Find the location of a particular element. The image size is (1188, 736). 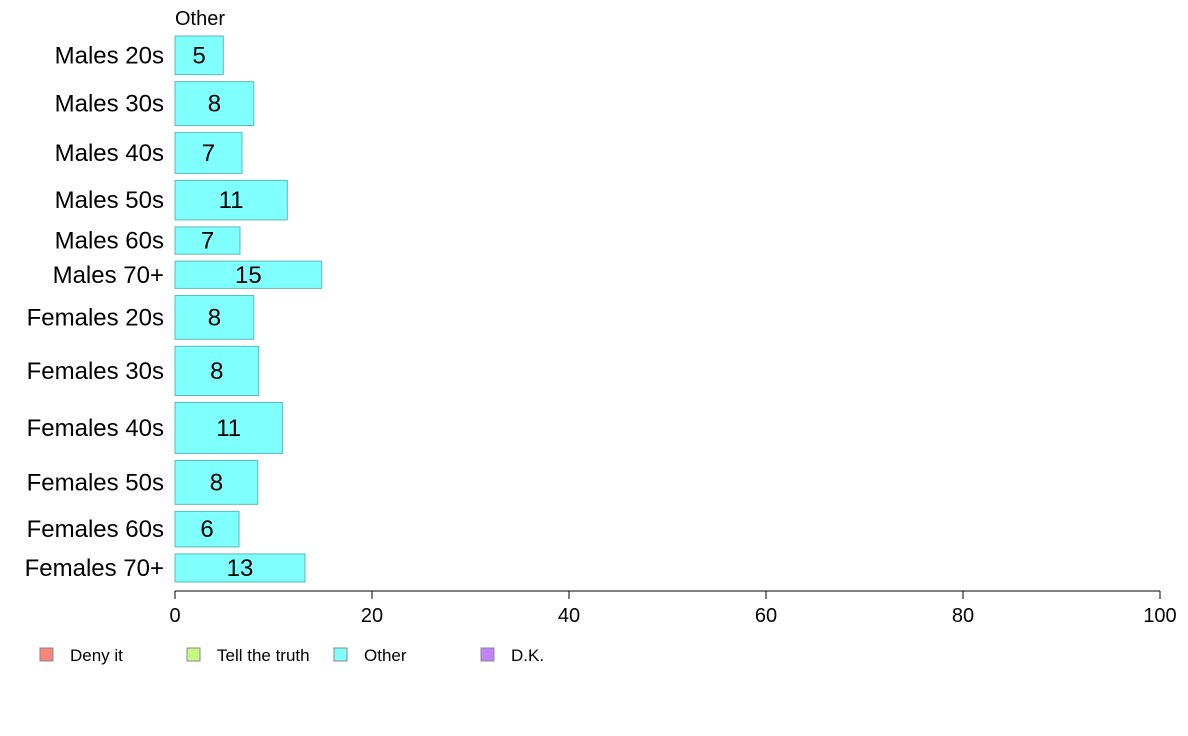

category-label: Males 20s is located at coordinates (109, 55).